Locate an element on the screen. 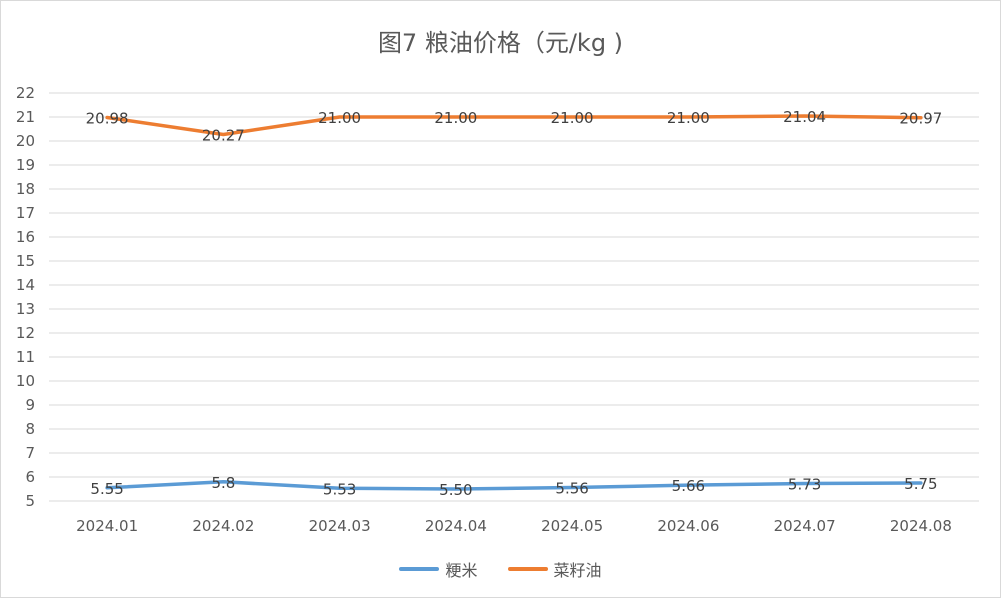 The width and height of the screenshot is (1001, 598). x-tick-label: 2024.01 is located at coordinates (107, 526).